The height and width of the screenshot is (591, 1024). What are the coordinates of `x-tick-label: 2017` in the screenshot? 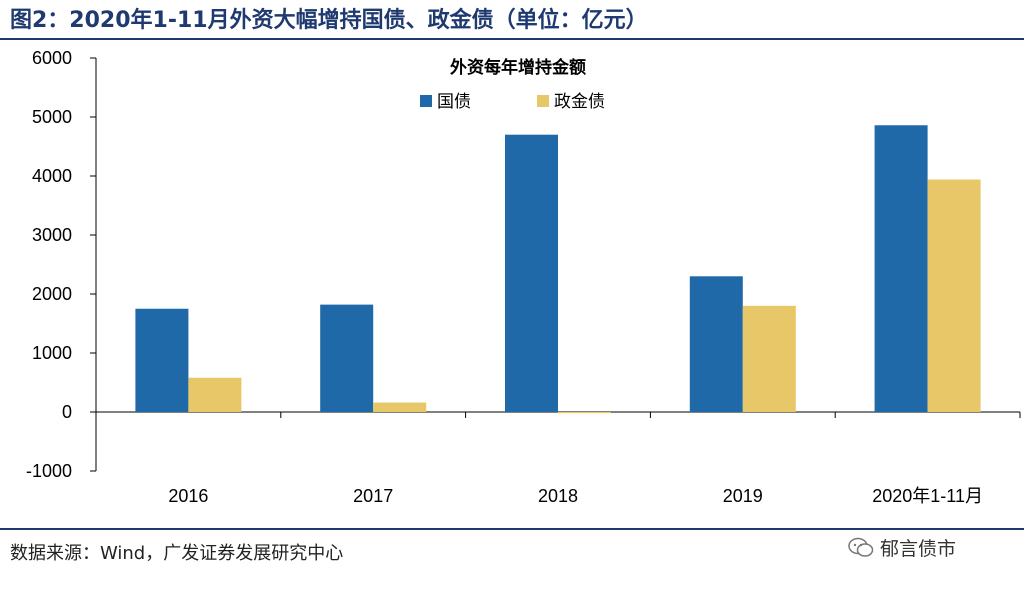 It's located at (373, 496).